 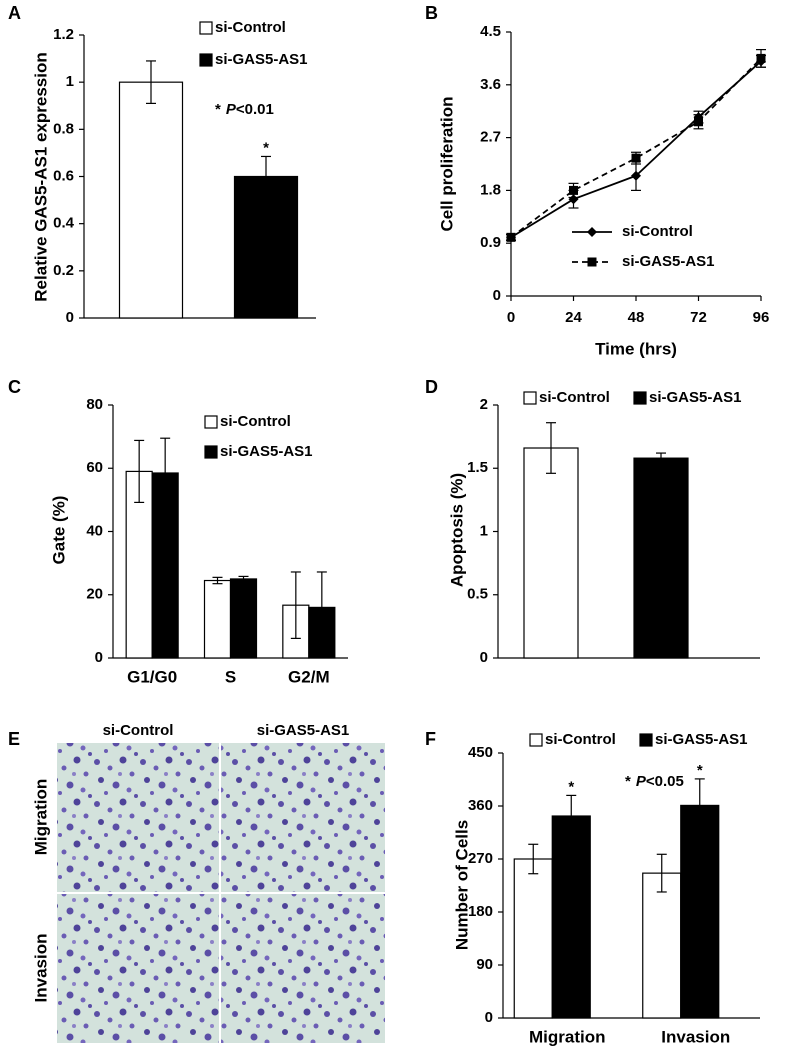 What do you see at coordinates (64, 223) in the screenshot?
I see `y-tick-label: 0.4` at bounding box center [64, 223].